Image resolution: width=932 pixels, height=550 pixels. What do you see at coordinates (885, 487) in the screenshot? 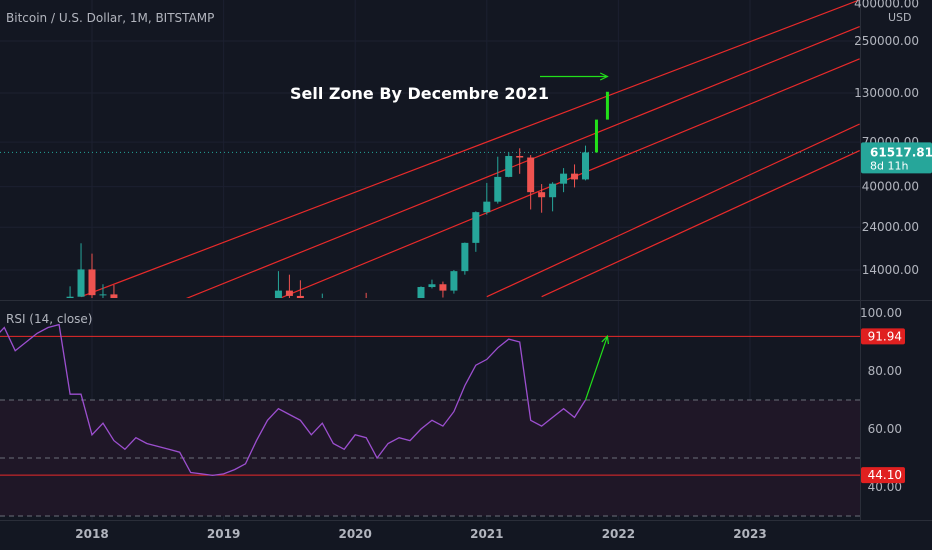
I see `rsi-tick-3: 40.00` at bounding box center [885, 487].